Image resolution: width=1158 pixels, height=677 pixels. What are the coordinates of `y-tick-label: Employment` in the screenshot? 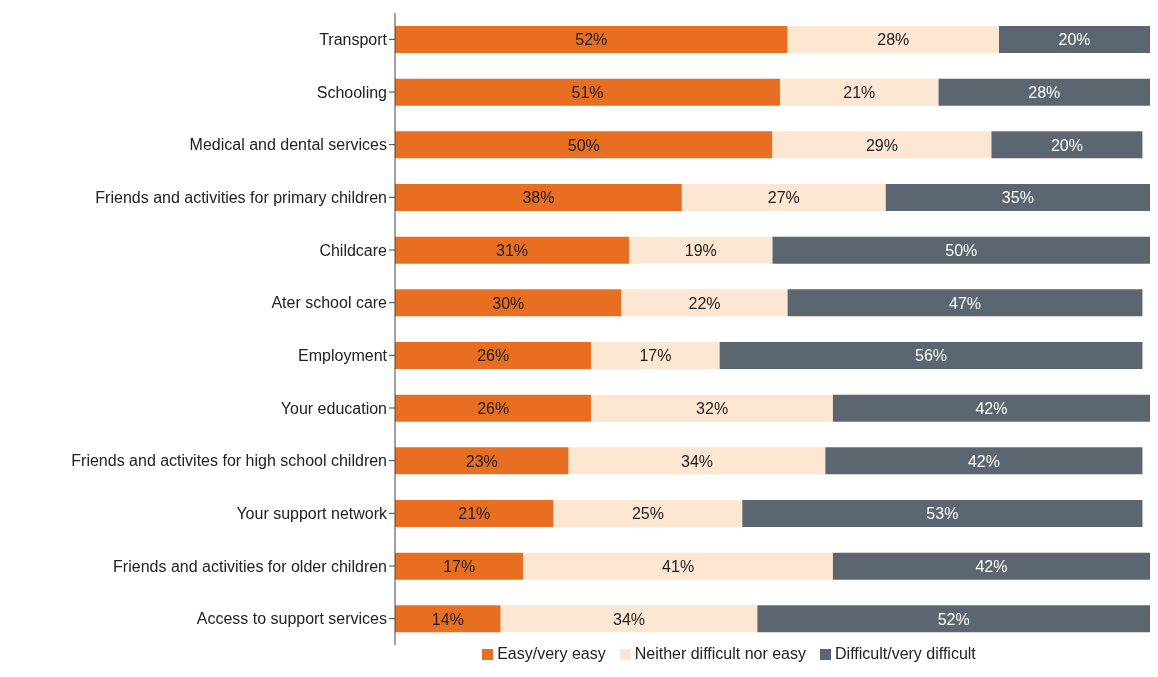 It's located at (343, 356).